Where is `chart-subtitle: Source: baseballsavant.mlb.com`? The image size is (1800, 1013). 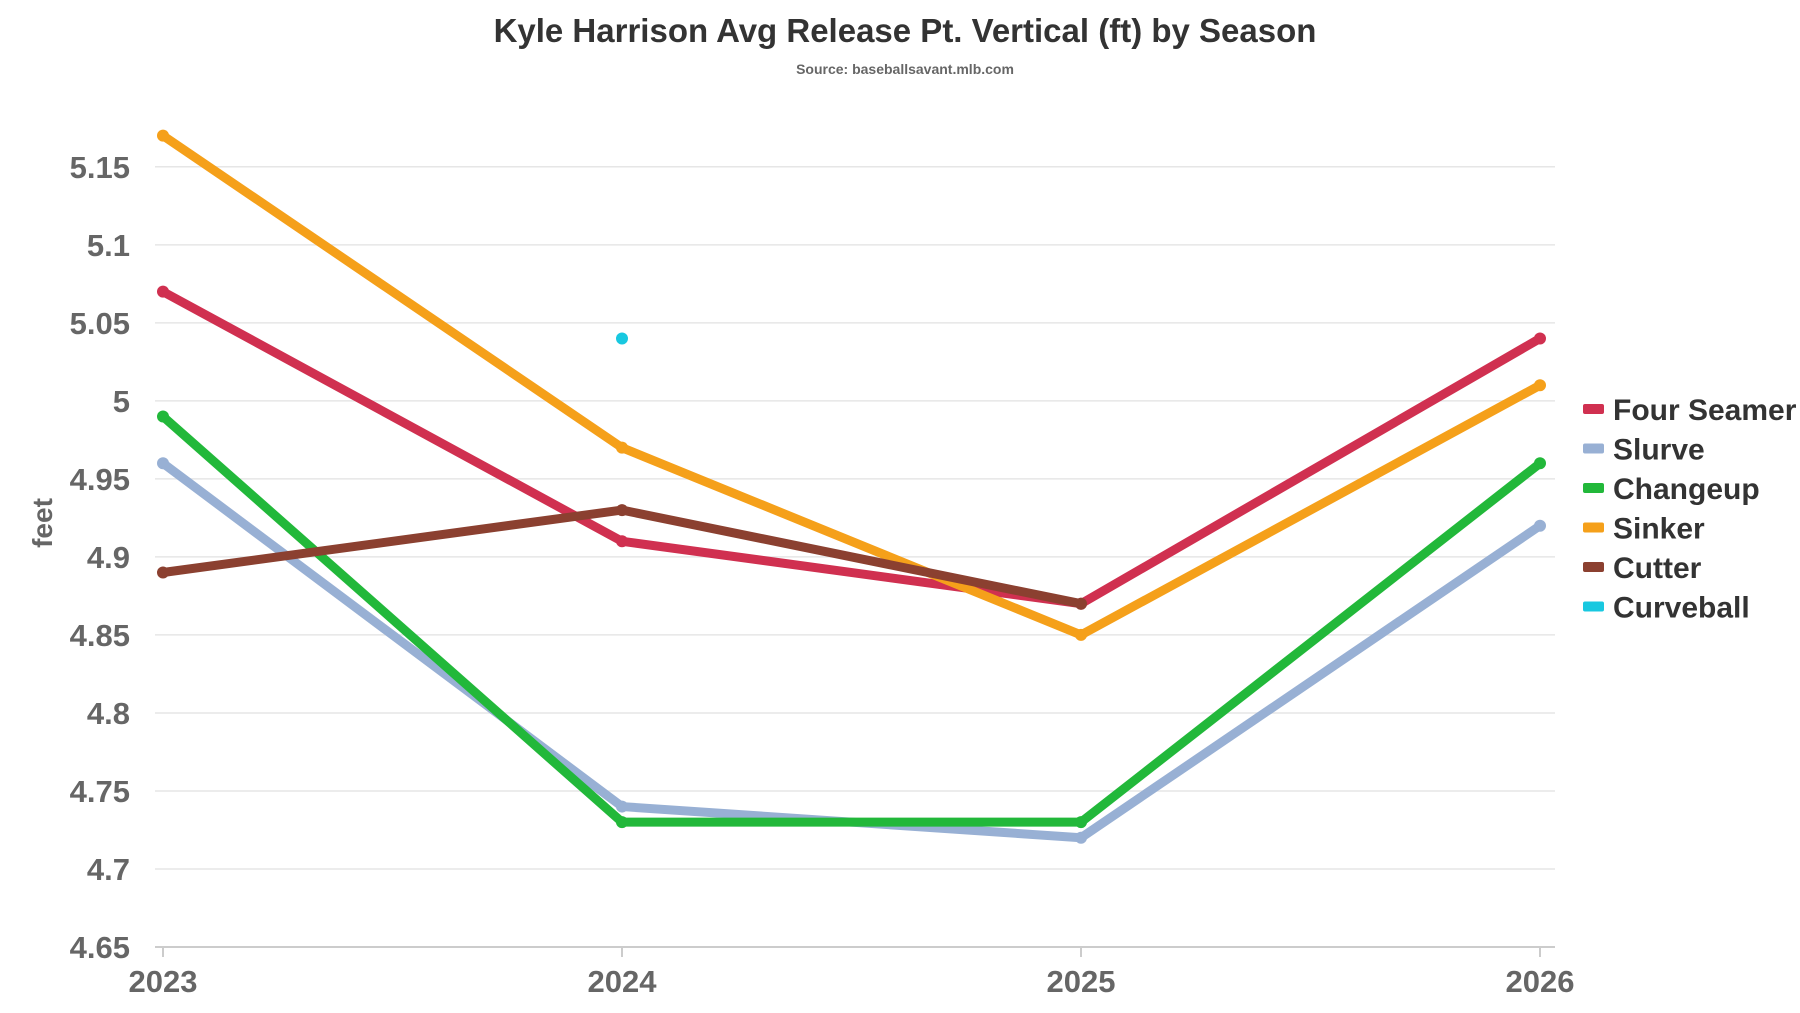
chart-subtitle: Source: baseballsavant.mlb.com is located at coordinates (905, 69).